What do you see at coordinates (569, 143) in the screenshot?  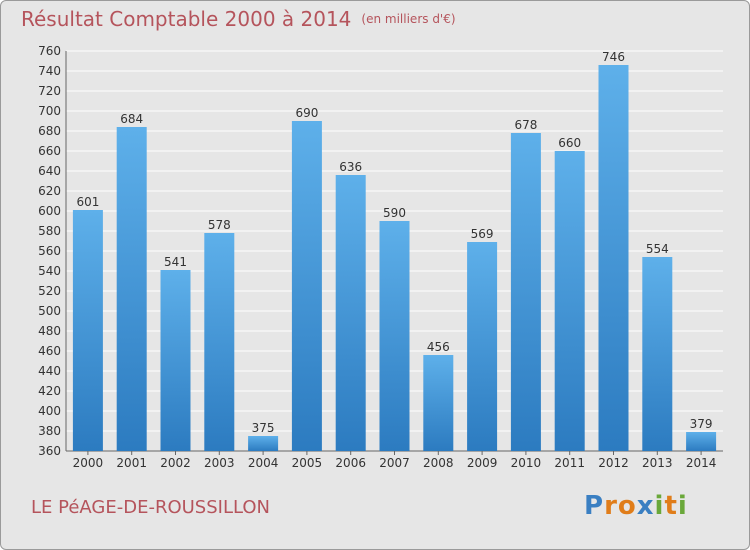 I see `data-label: 660` at bounding box center [569, 143].